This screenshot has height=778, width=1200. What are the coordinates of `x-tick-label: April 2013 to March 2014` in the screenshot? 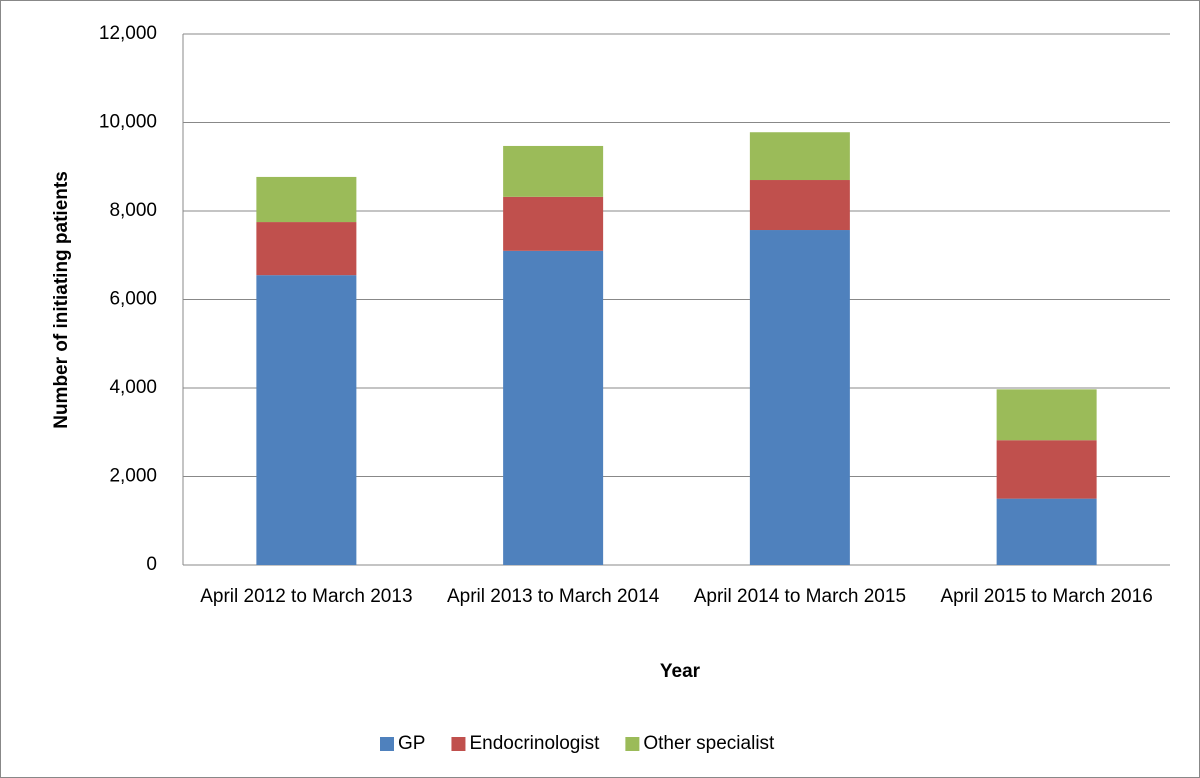 It's located at (553, 596).